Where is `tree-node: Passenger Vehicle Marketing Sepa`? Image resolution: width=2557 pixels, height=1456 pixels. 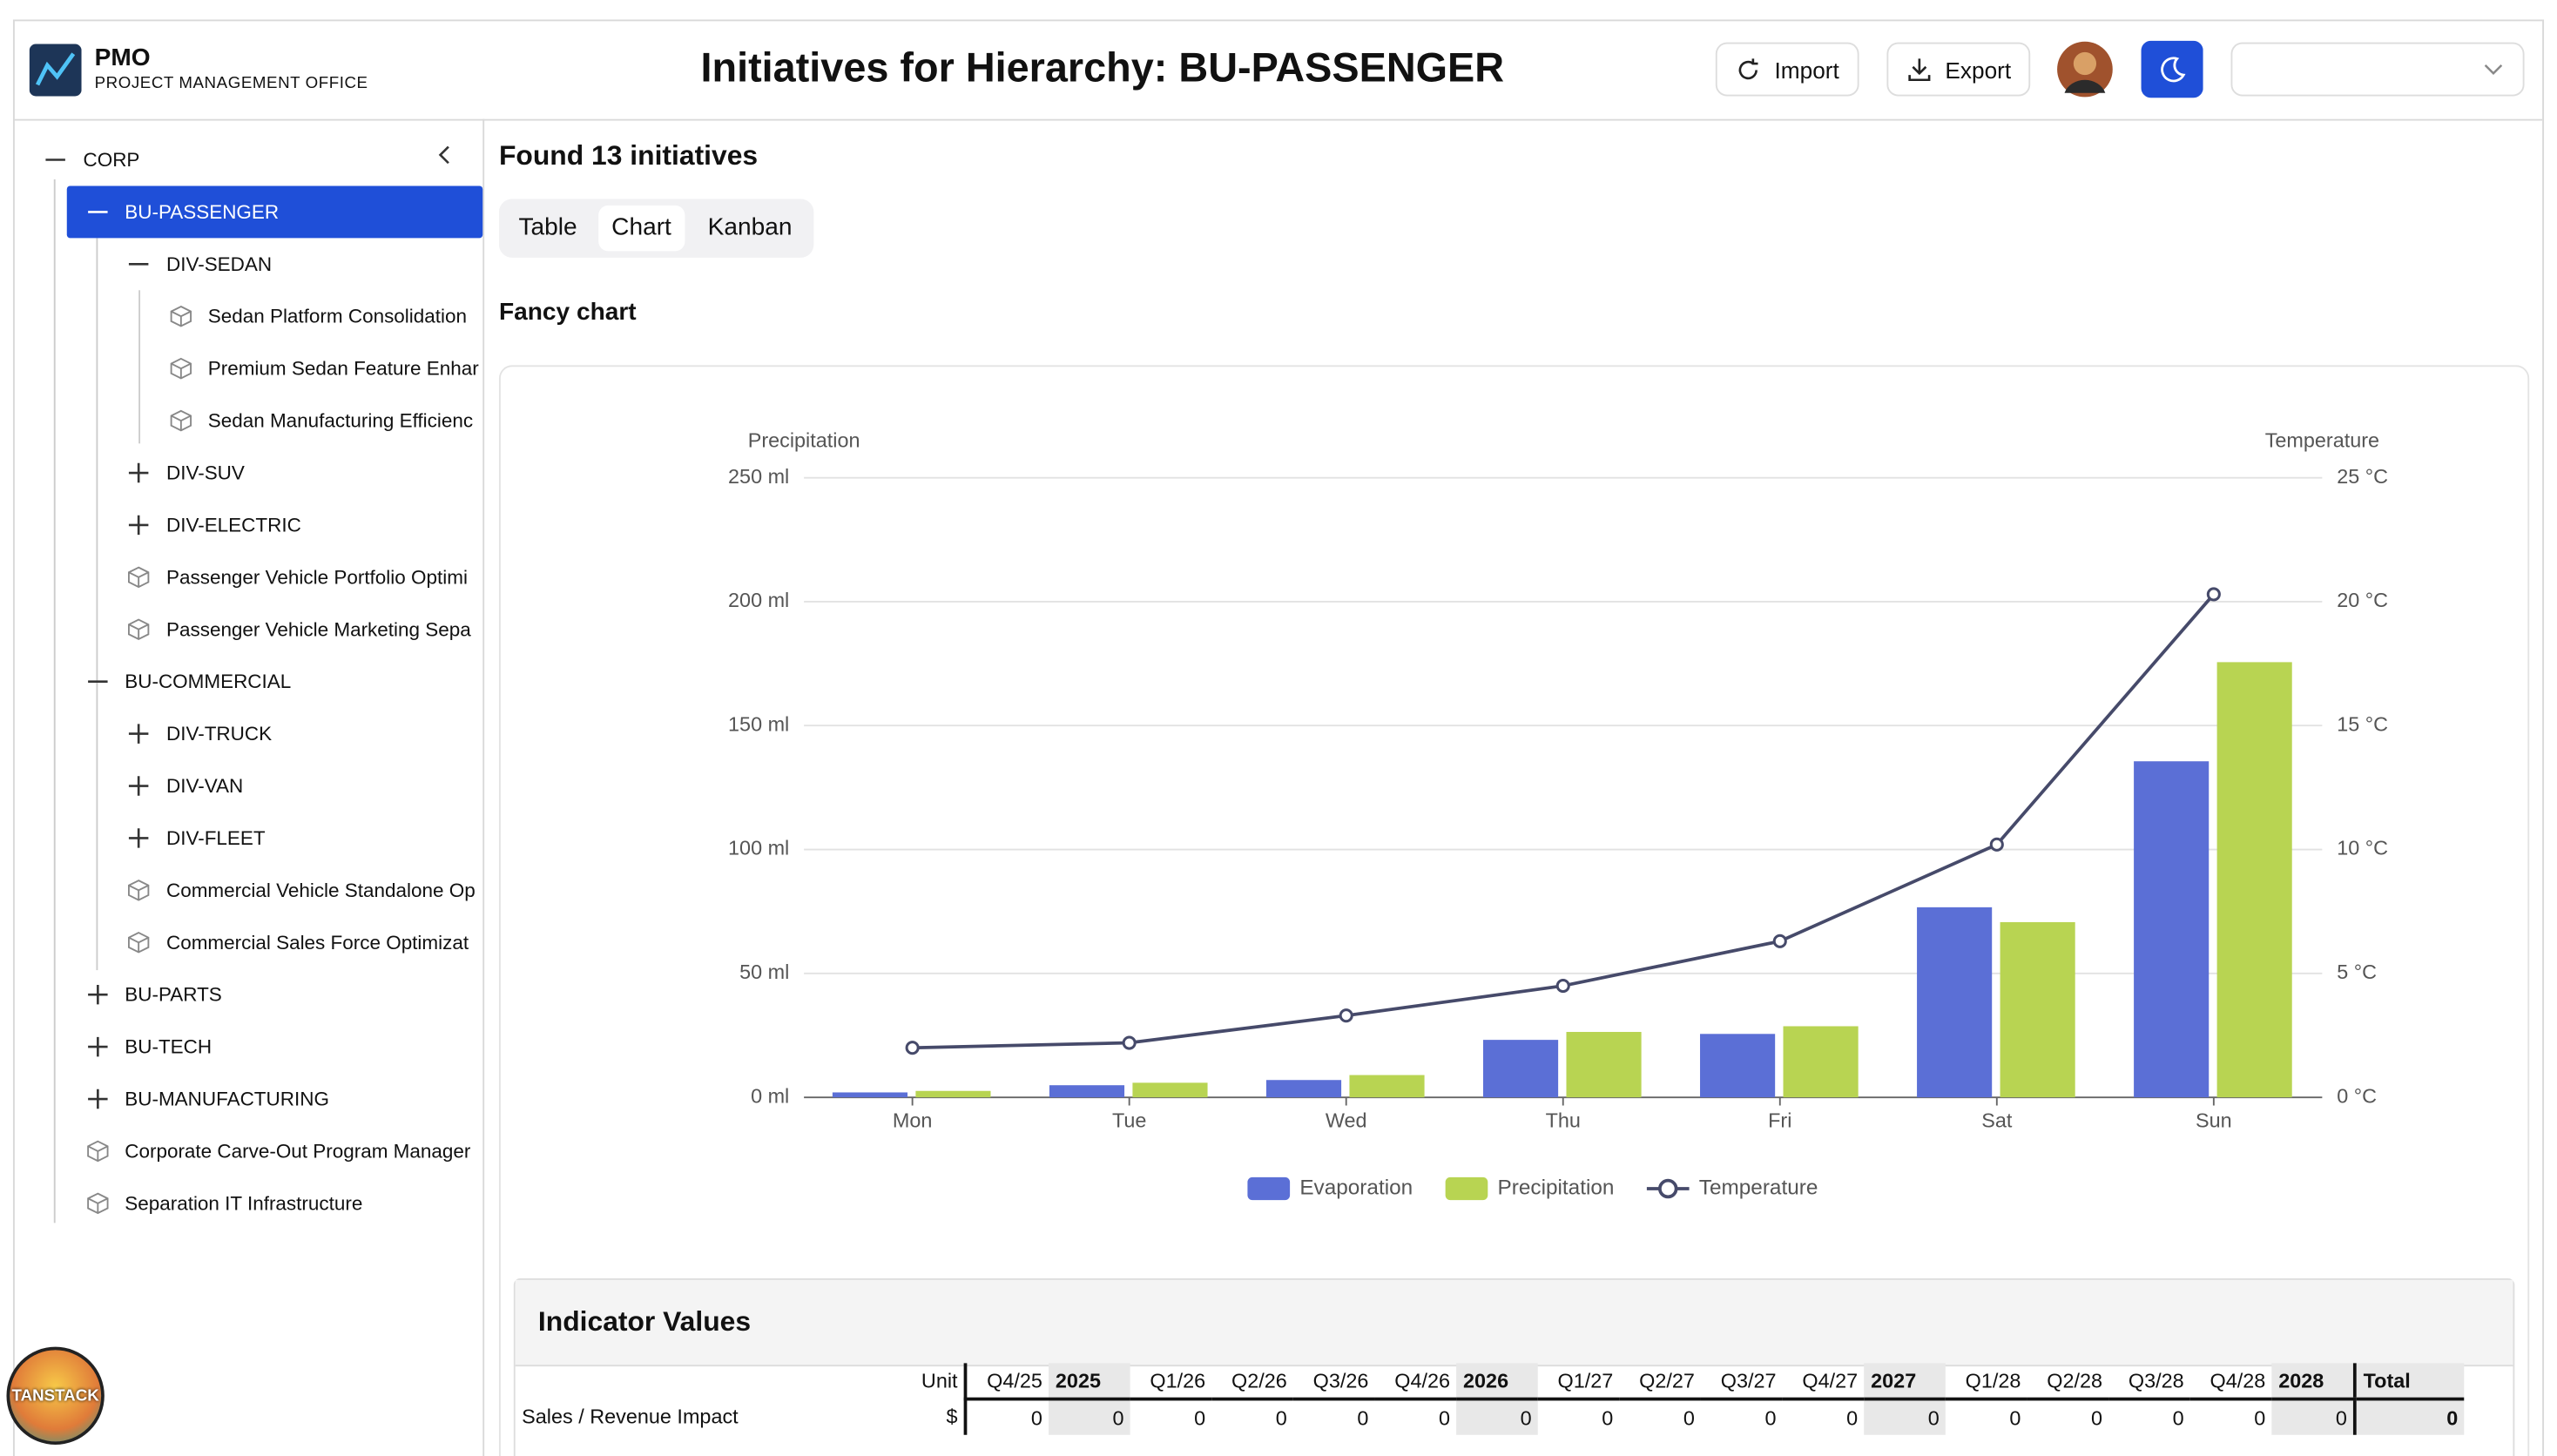
tree-node: Passenger Vehicle Marketing Sepa is located at coordinates (301, 629).